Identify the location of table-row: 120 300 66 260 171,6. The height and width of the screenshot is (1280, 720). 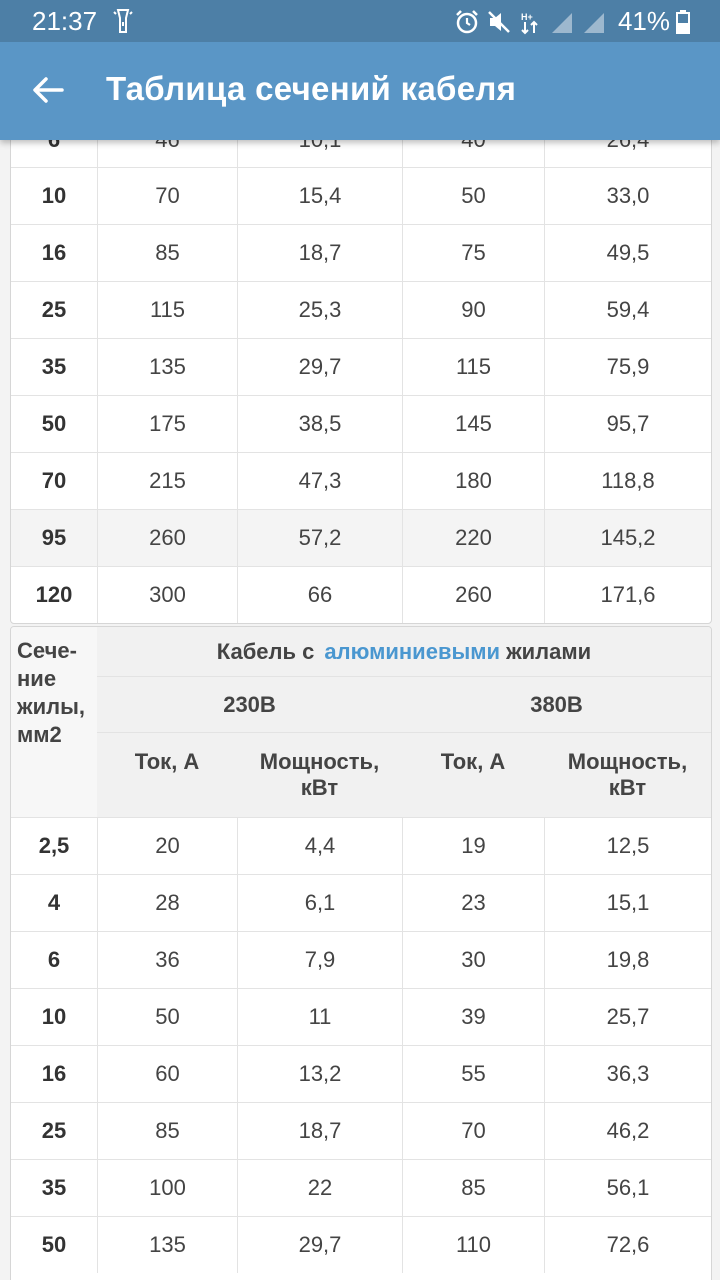
(361, 594).